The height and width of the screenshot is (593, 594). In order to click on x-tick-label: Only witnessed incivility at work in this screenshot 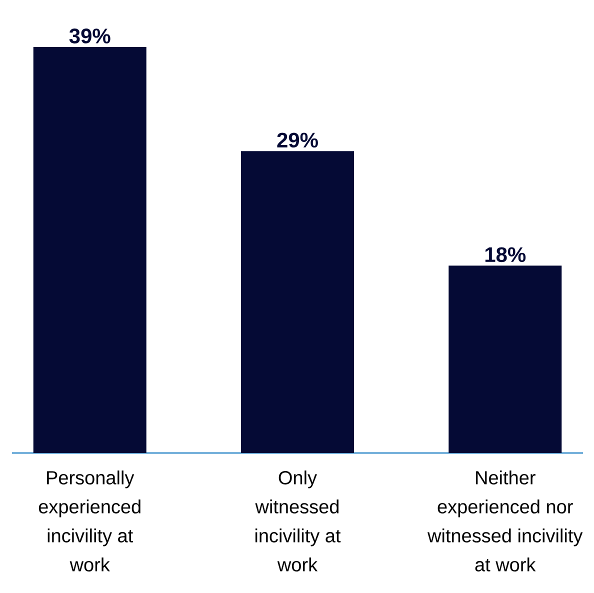, I will do `click(298, 521)`.